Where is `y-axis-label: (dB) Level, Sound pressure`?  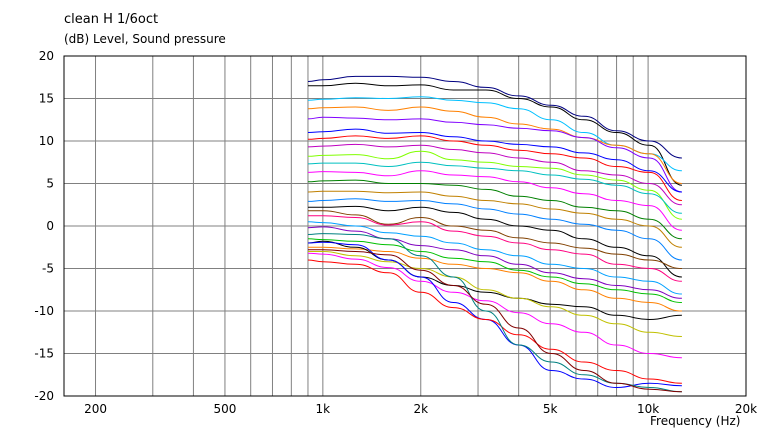
y-axis-label: (dB) Level, Sound pressure is located at coordinates (145, 39).